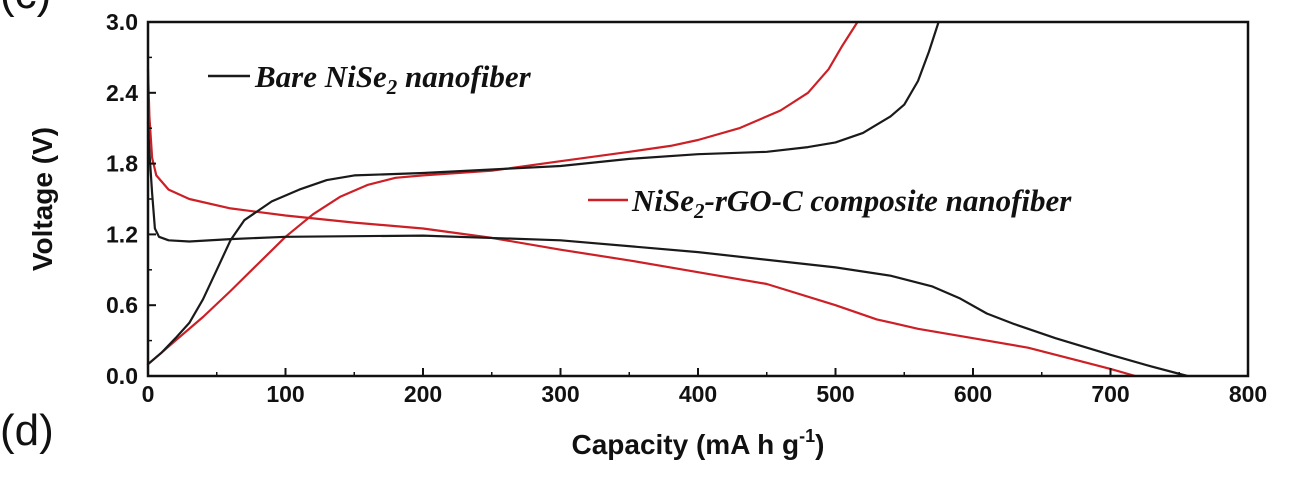 The height and width of the screenshot is (481, 1300). Describe the element at coordinates (131, 199) in the screenshot. I see `y-axis: 0.0 0.6 1.2 1.8 2.4 3.0` at that location.